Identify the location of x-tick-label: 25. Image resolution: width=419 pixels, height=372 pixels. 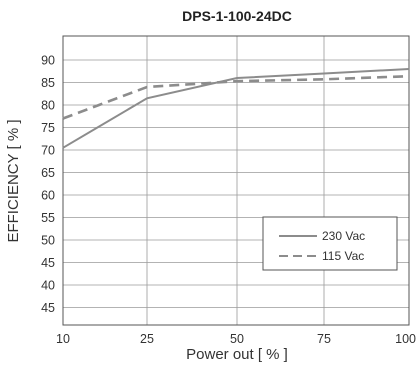
(147, 339).